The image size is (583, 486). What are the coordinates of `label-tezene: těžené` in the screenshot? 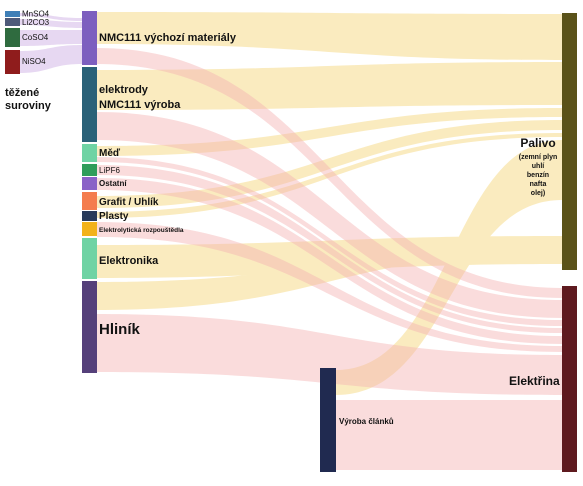 It's located at (22, 93).